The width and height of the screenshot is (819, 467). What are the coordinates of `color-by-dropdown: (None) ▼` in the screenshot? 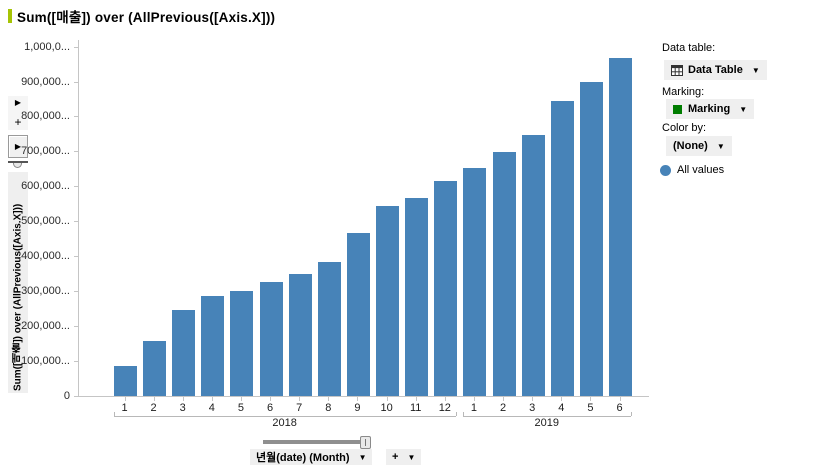 It's located at (699, 146).